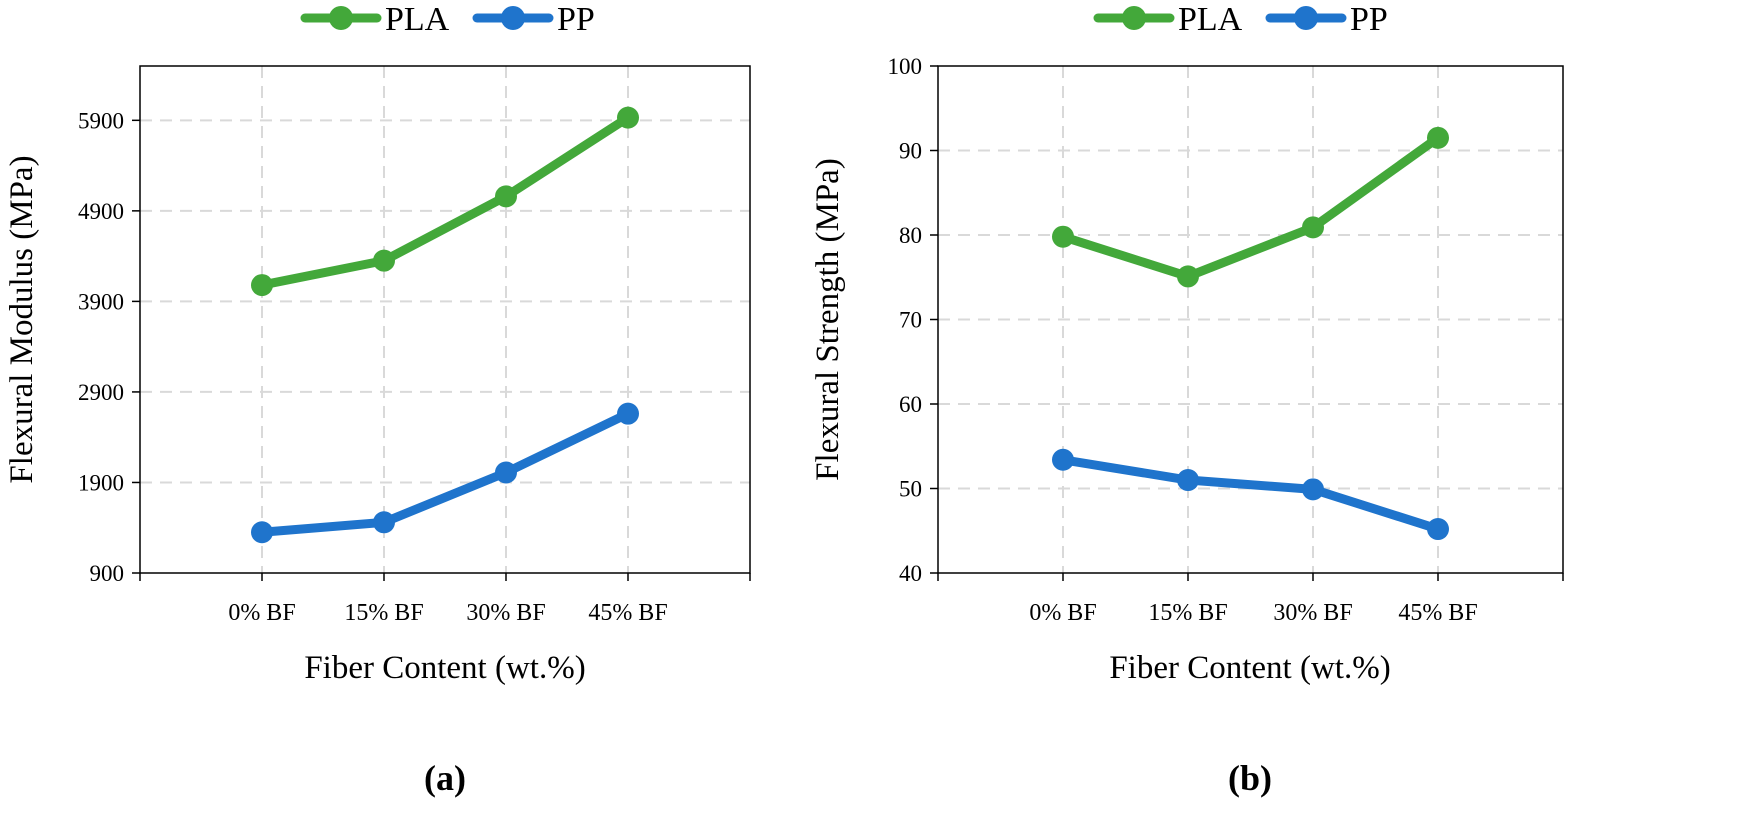 This screenshot has height=838, width=1756. I want to click on y-tick-label: 5900, so click(101, 120).